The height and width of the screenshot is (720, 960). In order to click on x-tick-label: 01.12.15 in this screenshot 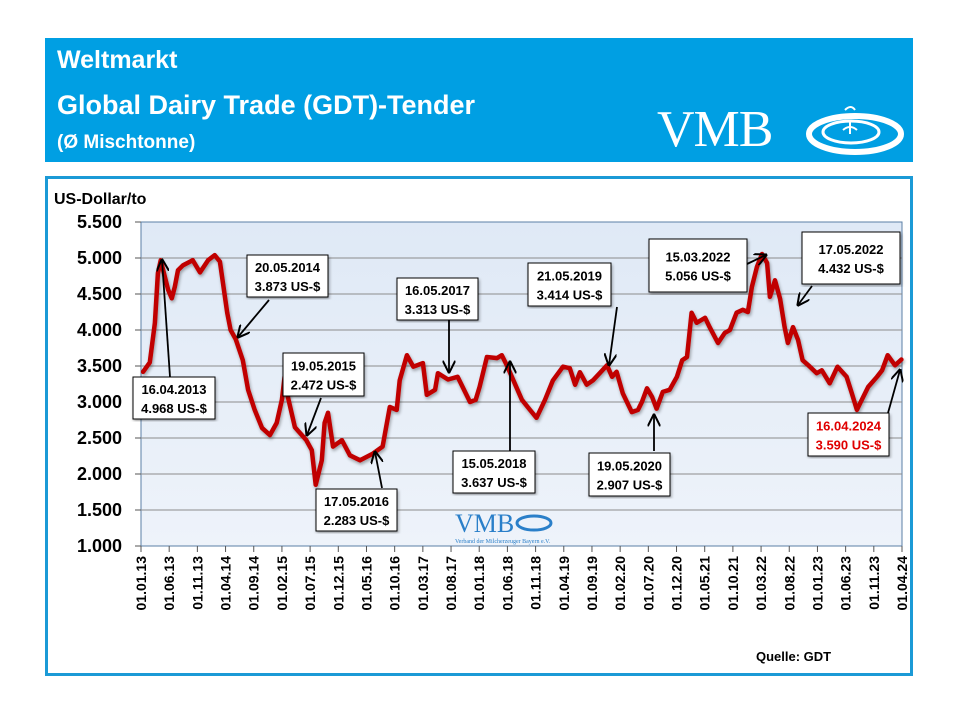, I will do `click(338, 583)`.